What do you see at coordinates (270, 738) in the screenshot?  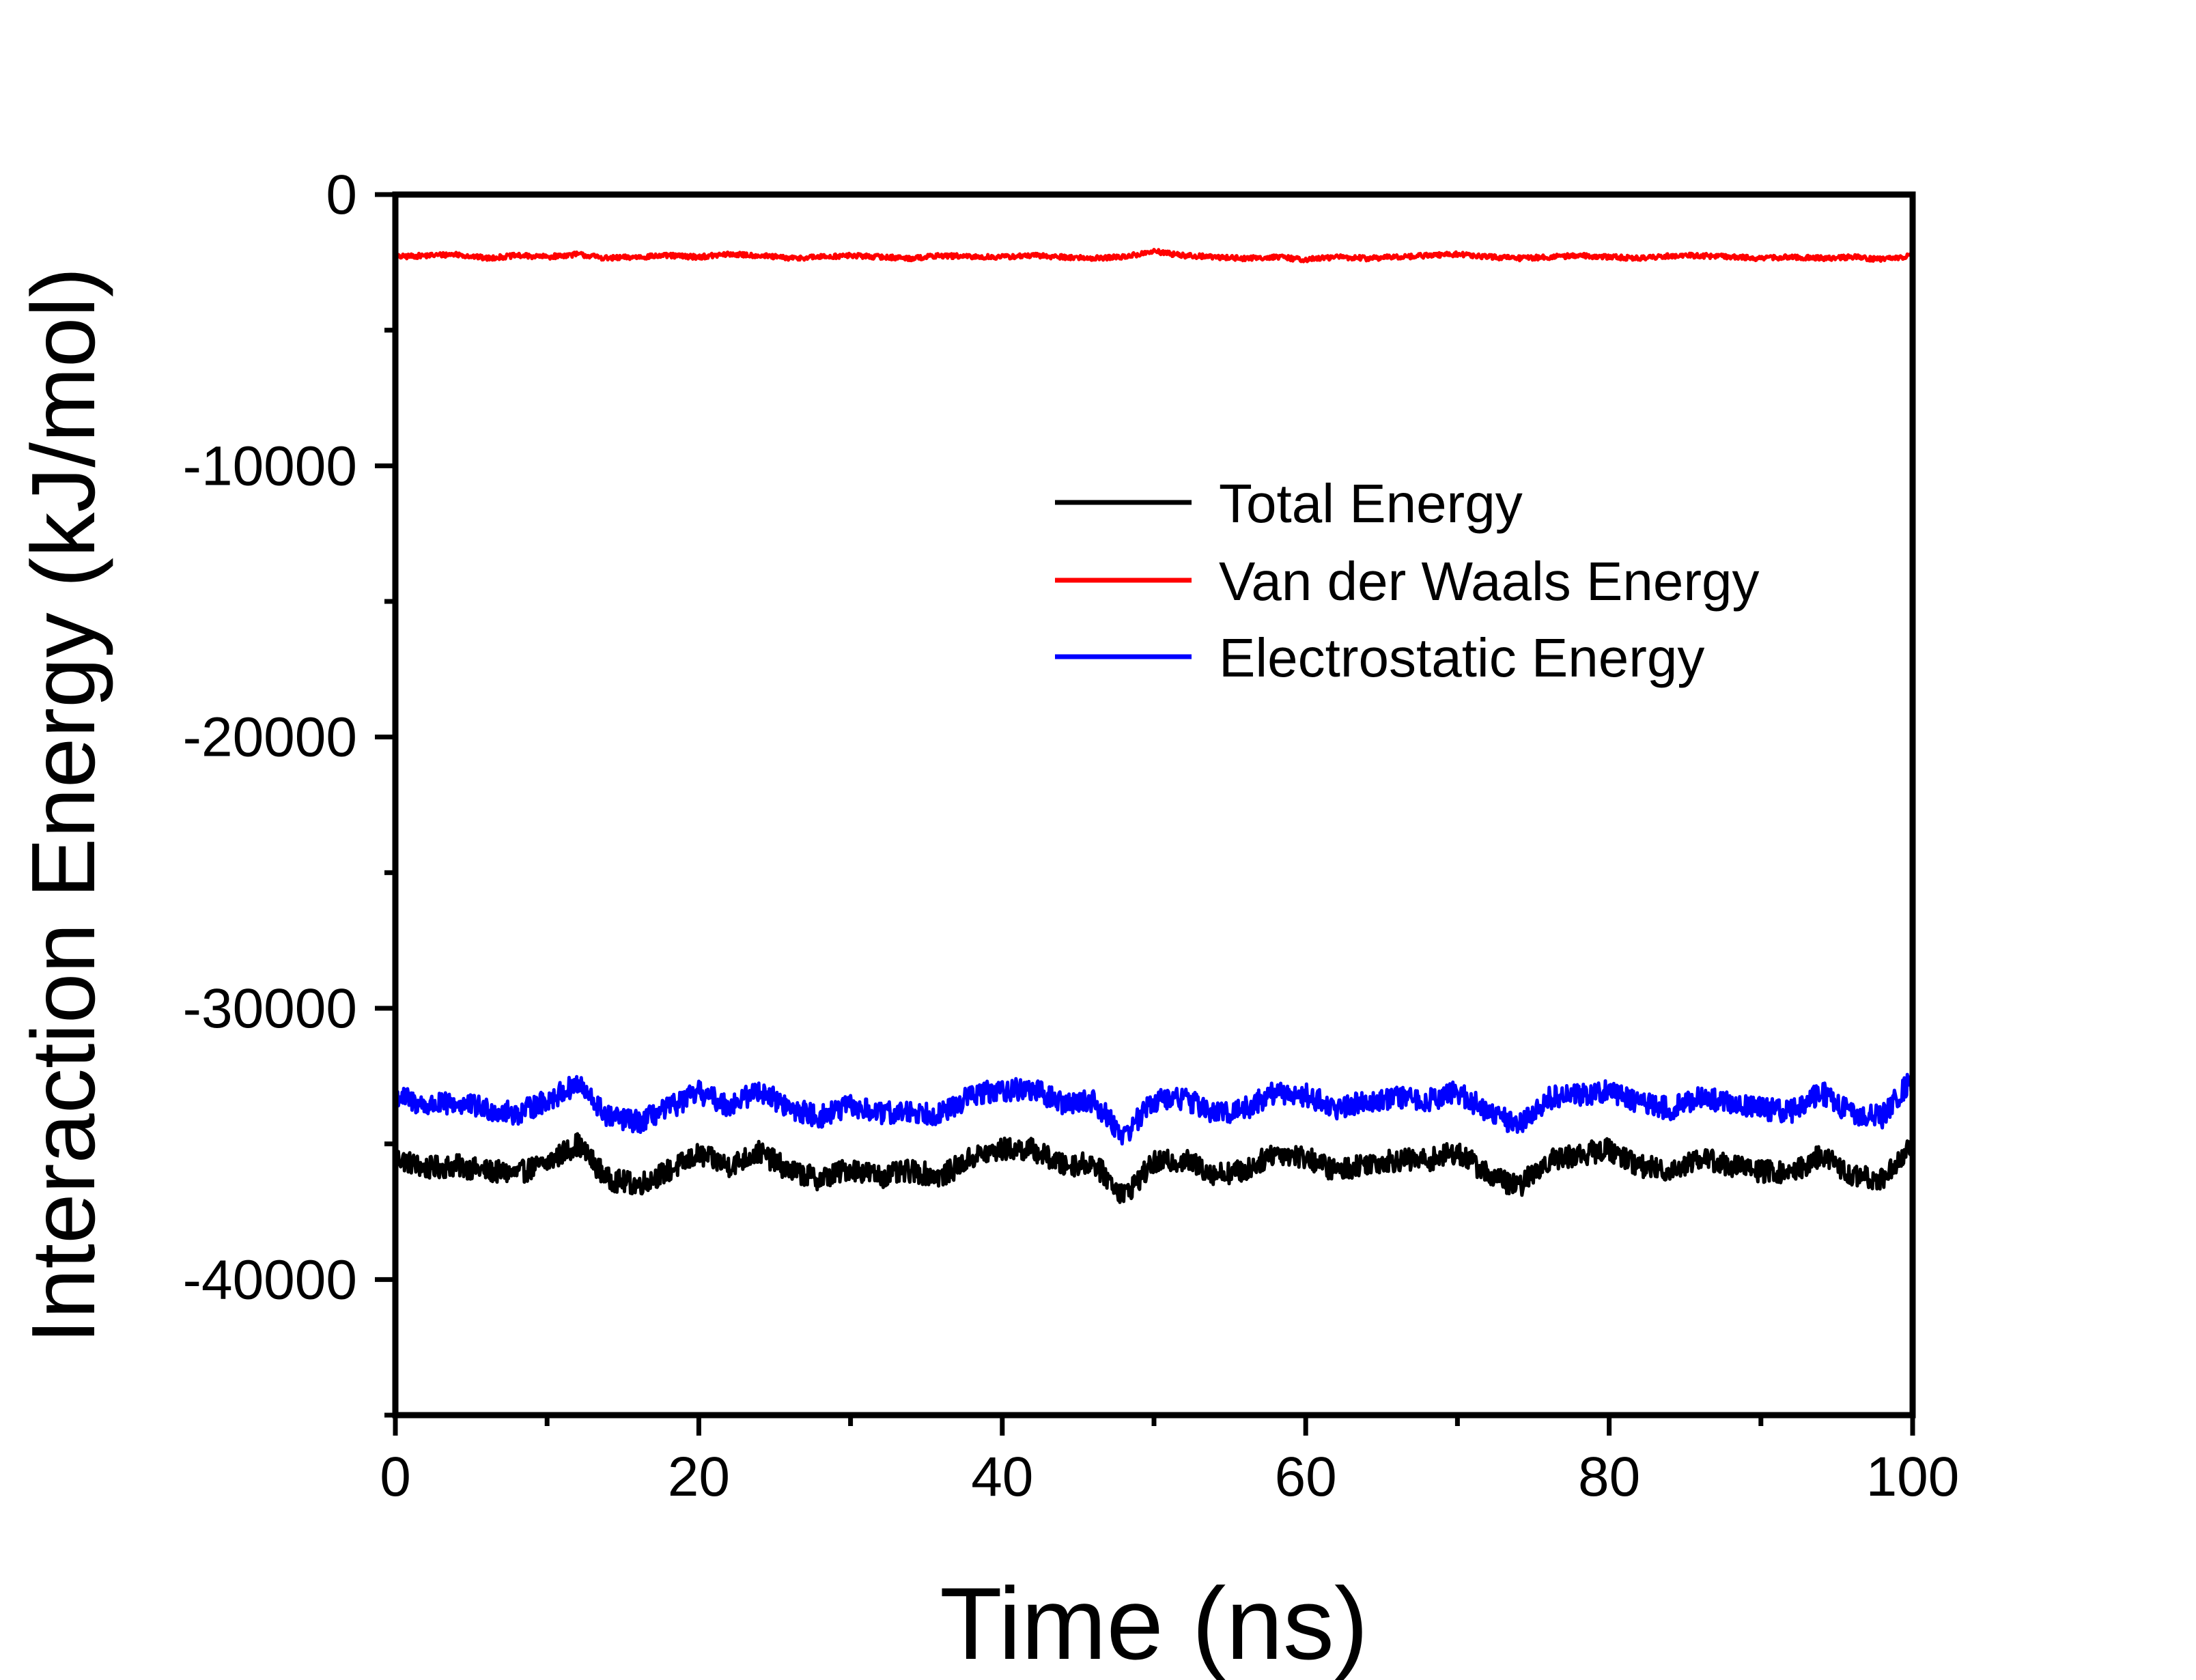 I see `y-tick-label: -20000` at bounding box center [270, 738].